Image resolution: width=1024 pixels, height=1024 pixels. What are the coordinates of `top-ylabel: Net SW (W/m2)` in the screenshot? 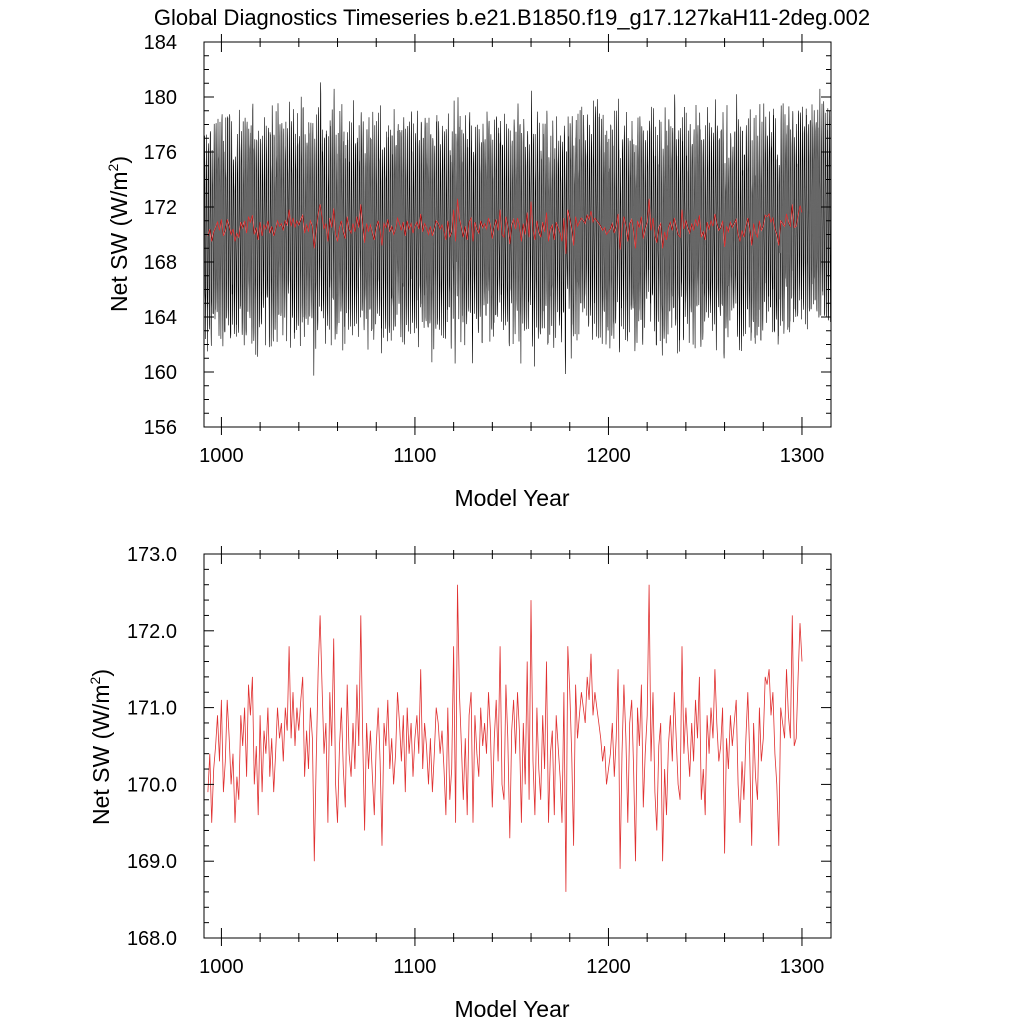 It's located at (118, 234).